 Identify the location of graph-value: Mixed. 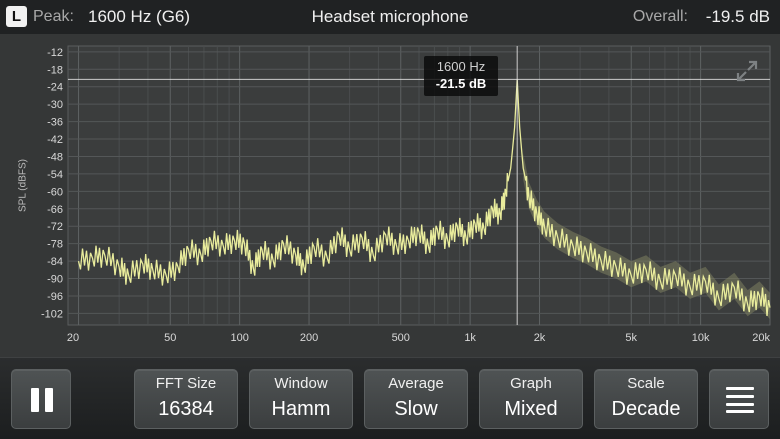
(531, 409).